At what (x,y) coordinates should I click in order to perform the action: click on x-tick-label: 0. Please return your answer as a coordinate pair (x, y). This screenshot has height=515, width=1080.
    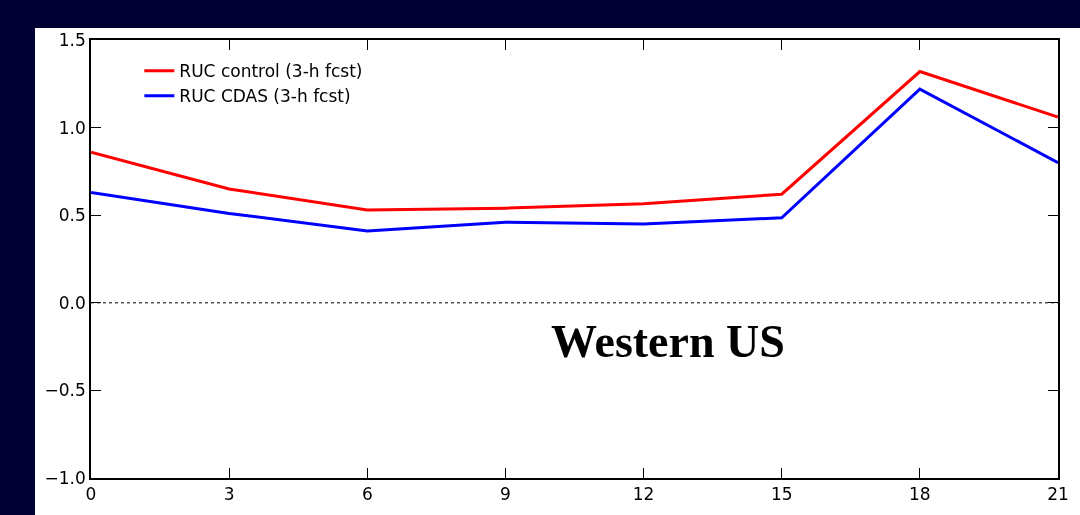
    Looking at the image, I should click on (91, 494).